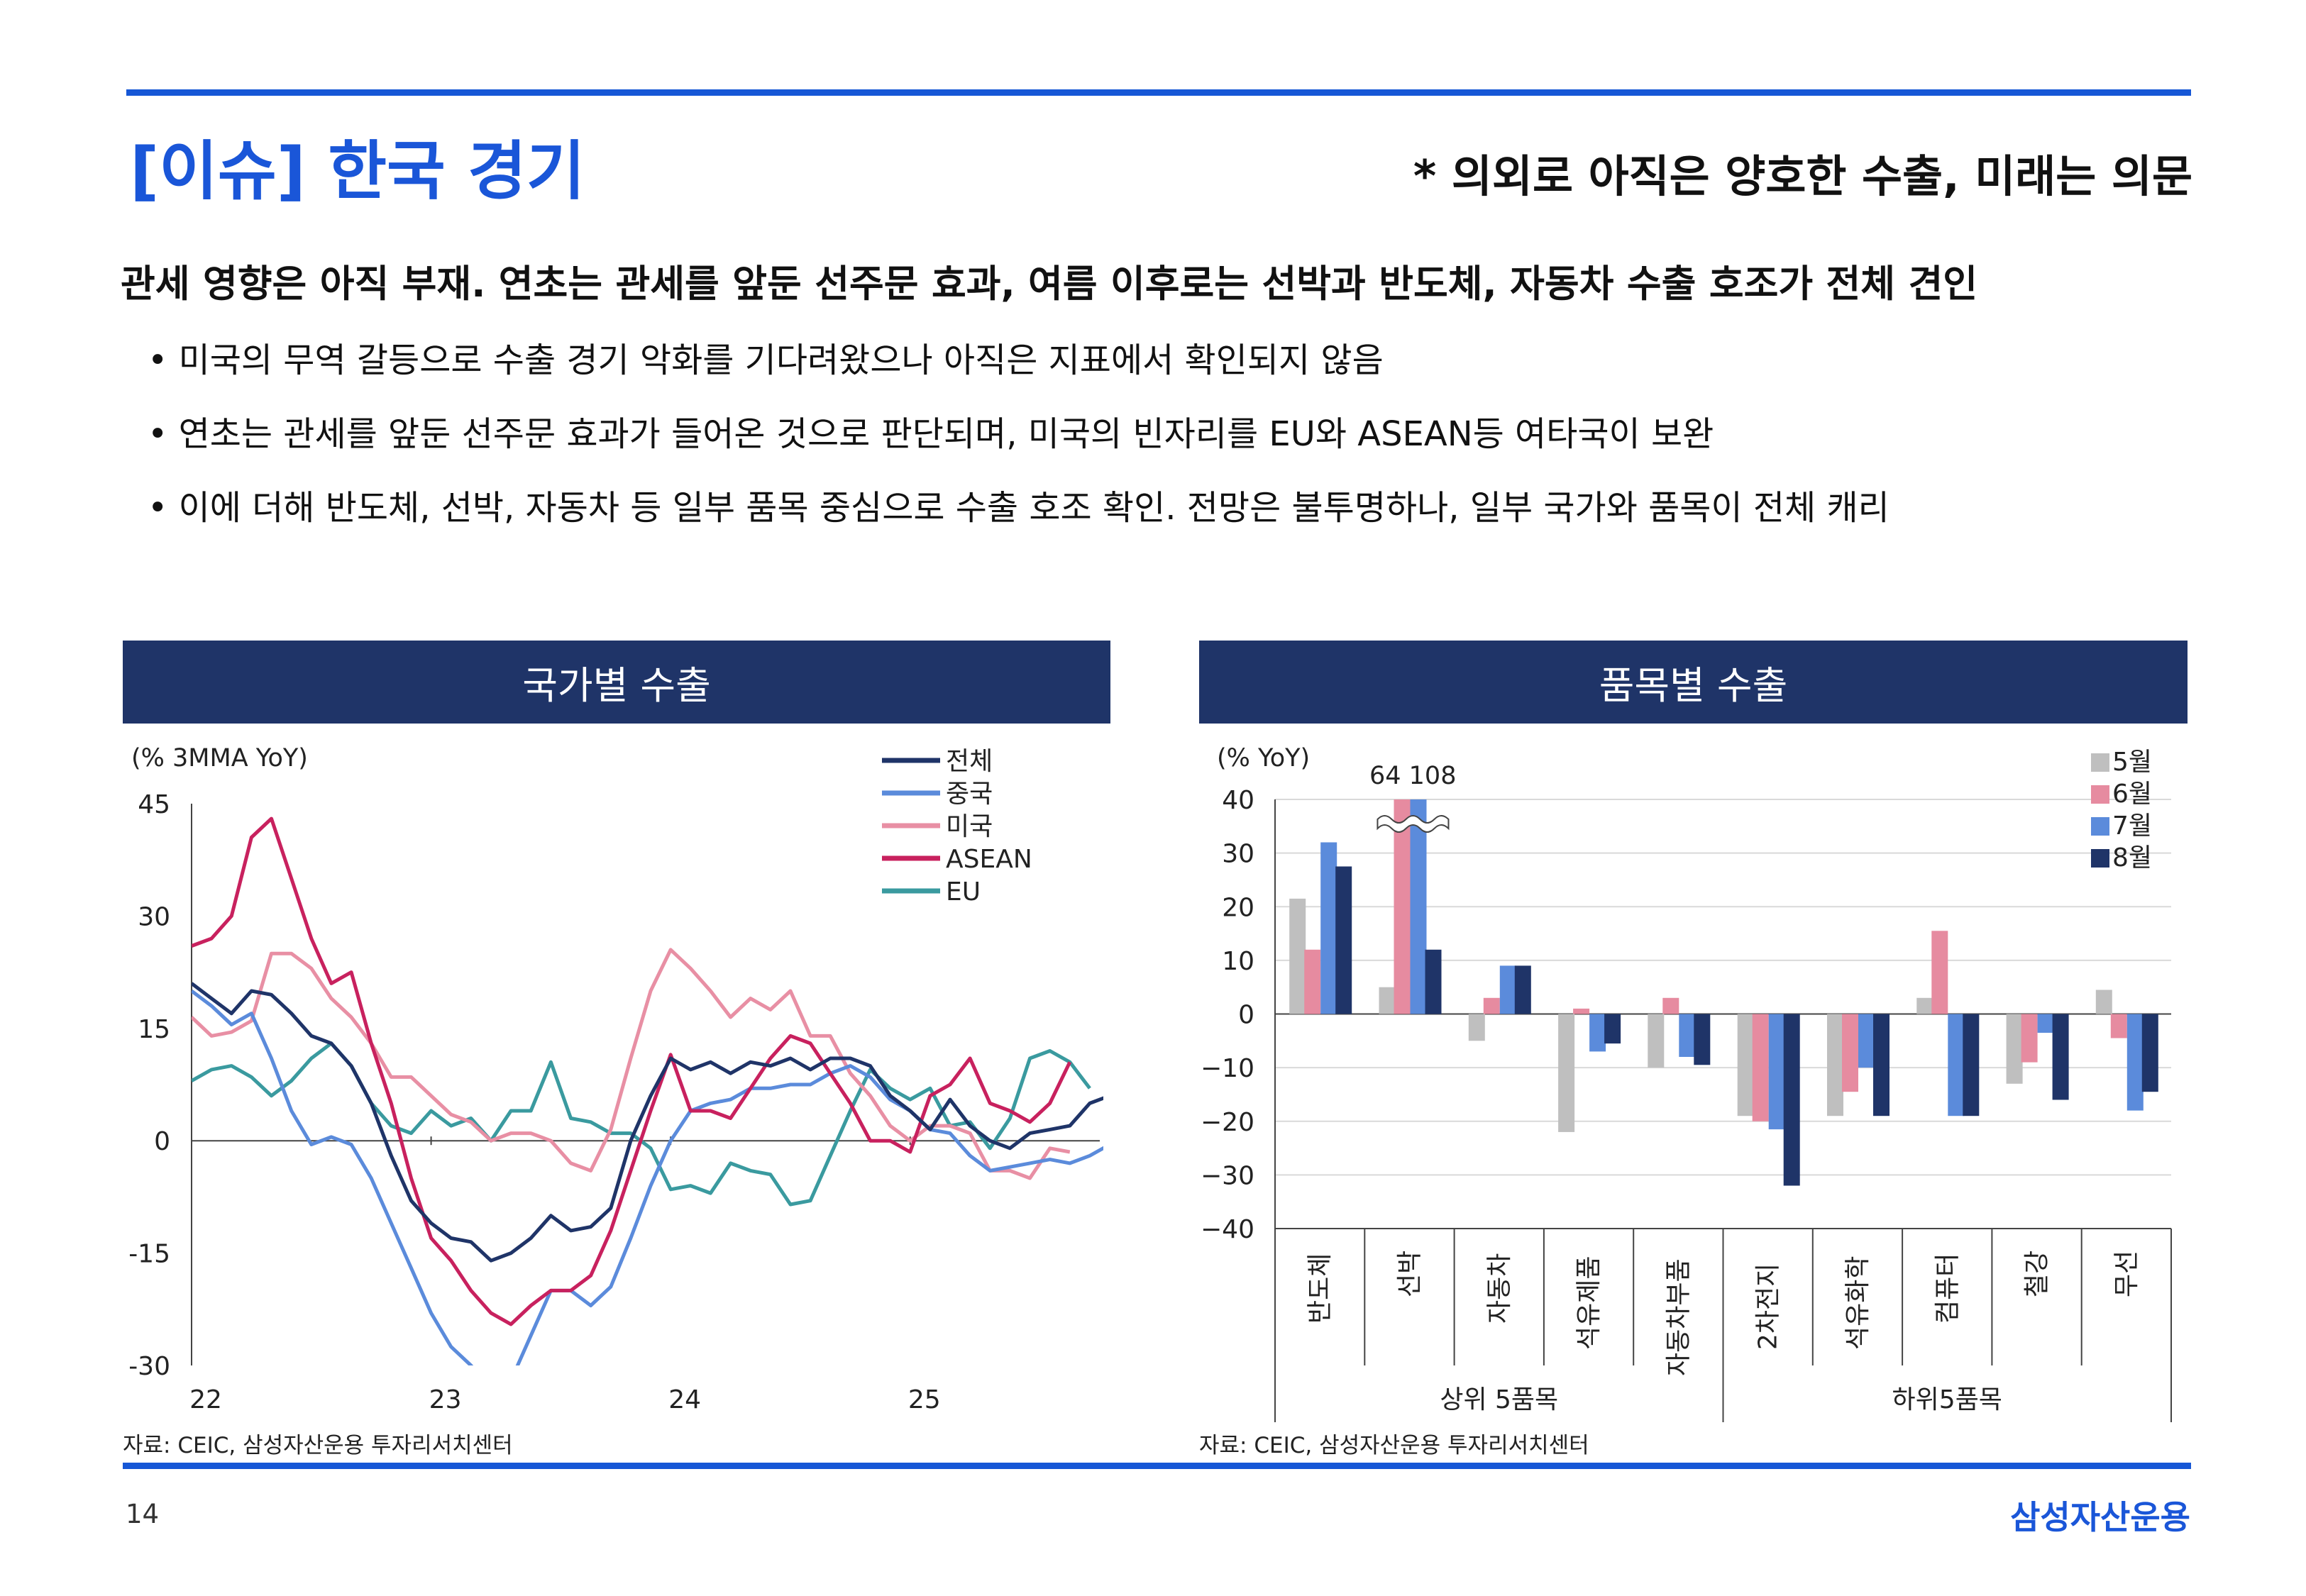 The height and width of the screenshot is (1596, 2306). Describe the element at coordinates (963, 892) in the screenshot. I see `legend-label-EU: EU` at that location.